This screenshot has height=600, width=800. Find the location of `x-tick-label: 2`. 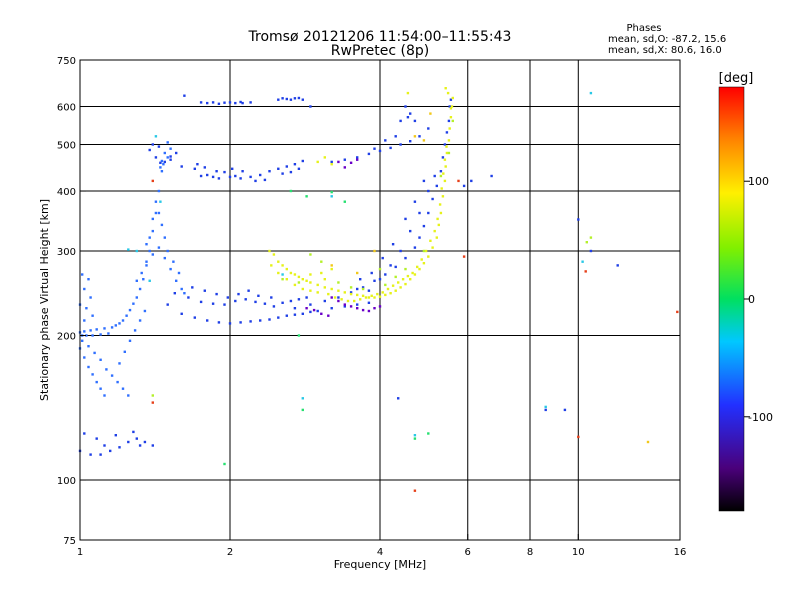

x-tick-label: 2 is located at coordinates (230, 552).